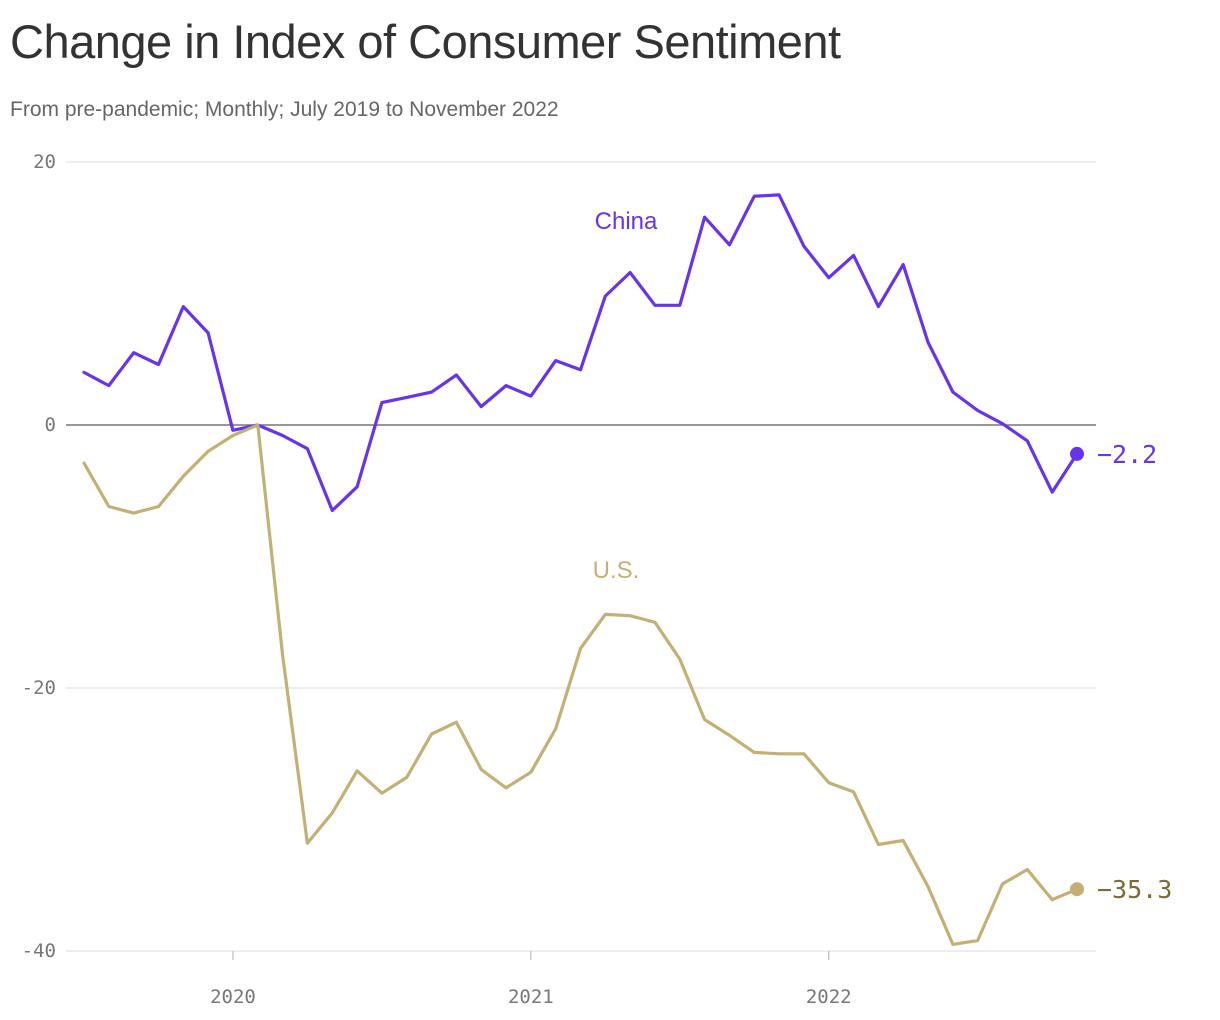  What do you see at coordinates (44, 162) in the screenshot?
I see `y-tick-label: 20` at bounding box center [44, 162].